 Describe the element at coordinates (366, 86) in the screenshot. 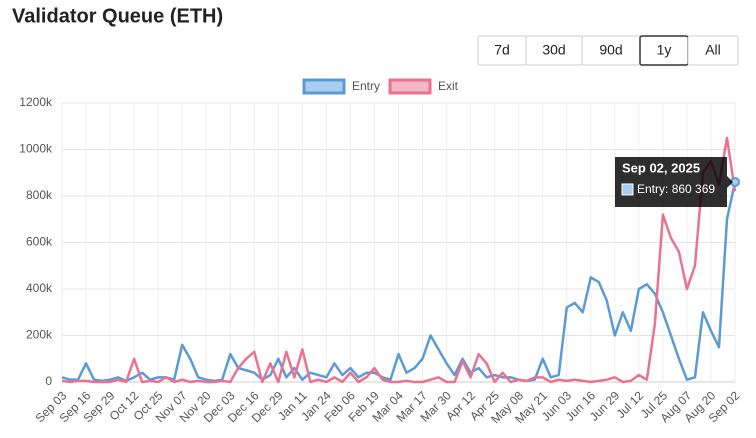

I see `legend-label: Entry` at that location.